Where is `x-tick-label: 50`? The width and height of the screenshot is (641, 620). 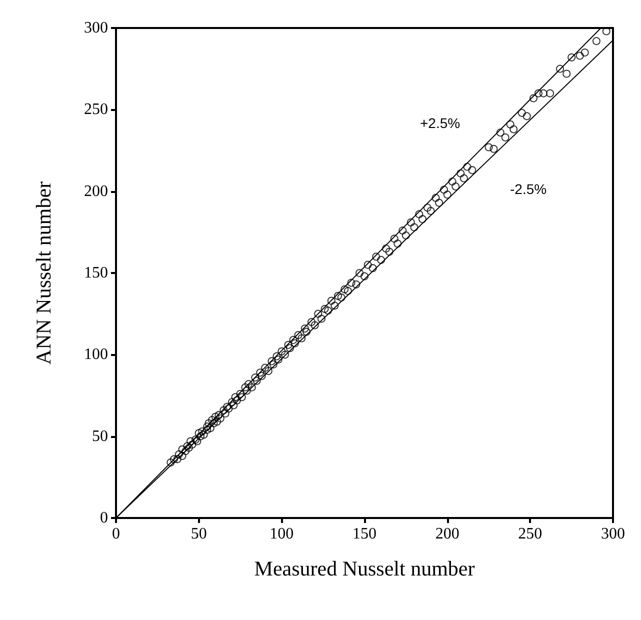
x-tick-label: 50 is located at coordinates (198, 534).